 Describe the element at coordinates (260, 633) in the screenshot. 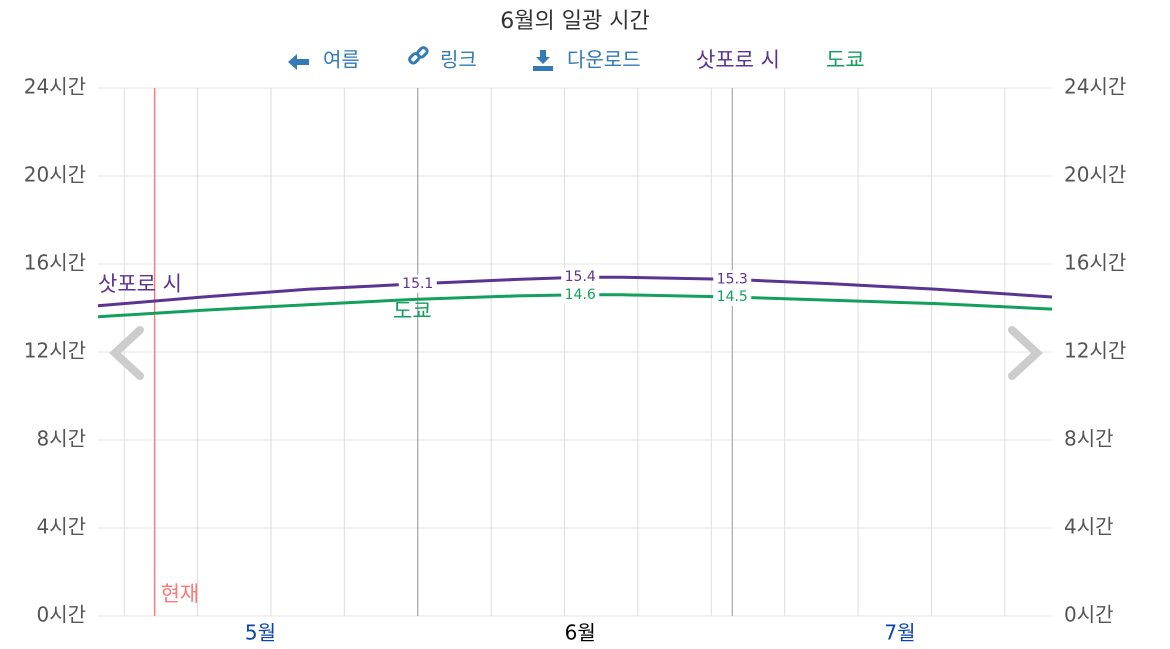

I see `x-tick-label: 5월` at that location.